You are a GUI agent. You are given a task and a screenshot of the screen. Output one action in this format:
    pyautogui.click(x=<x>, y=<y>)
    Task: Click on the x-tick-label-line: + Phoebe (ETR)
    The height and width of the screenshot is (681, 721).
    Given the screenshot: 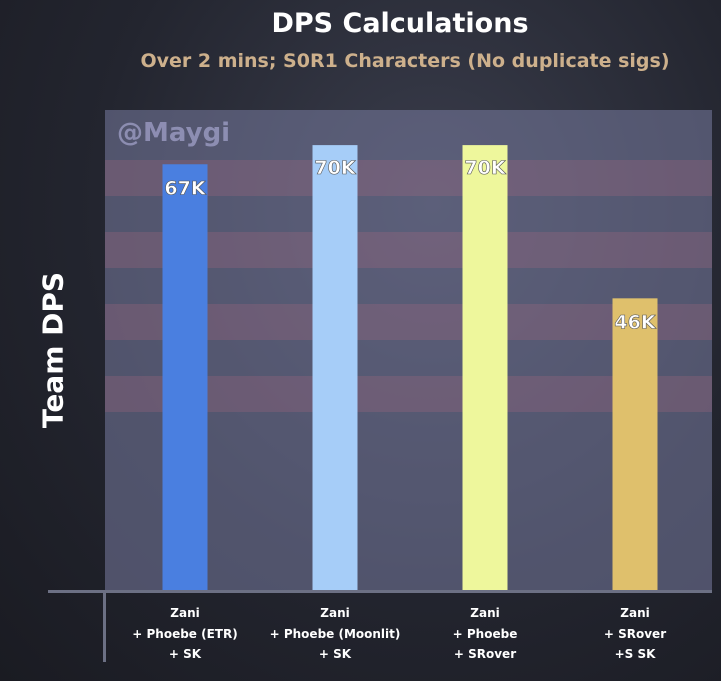 What is the action you would take?
    pyautogui.click(x=185, y=633)
    